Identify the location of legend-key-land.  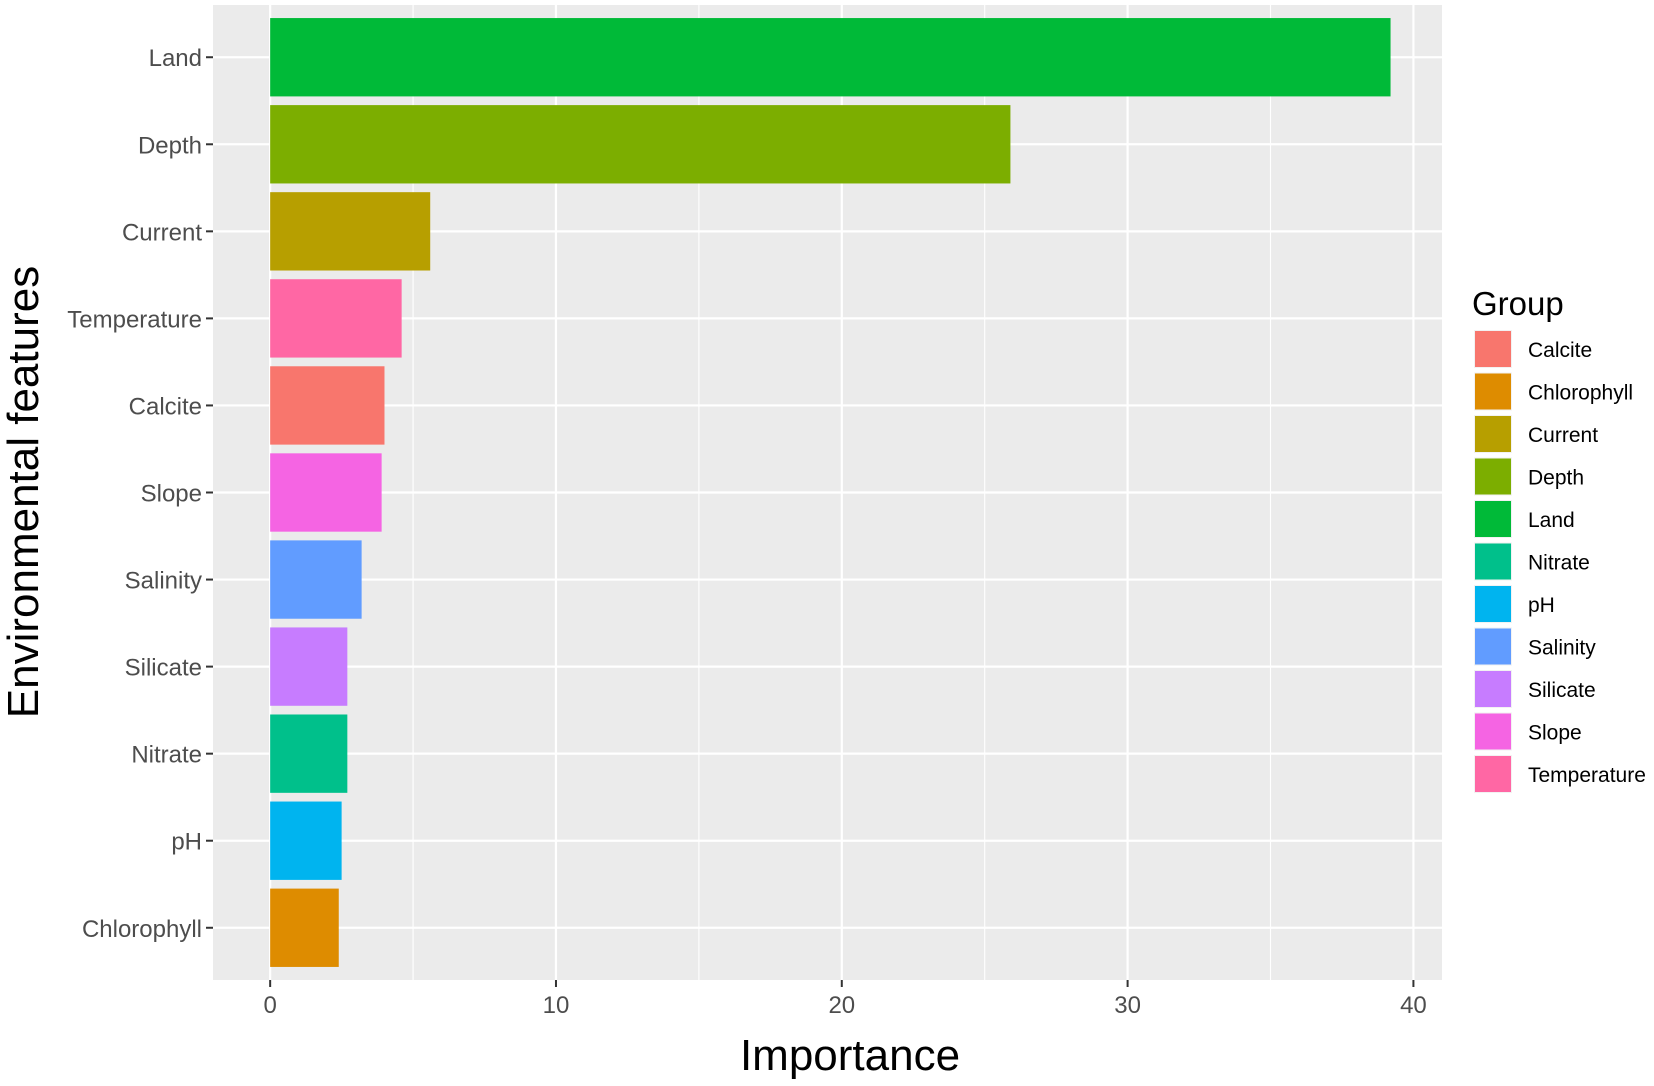
(1493, 519).